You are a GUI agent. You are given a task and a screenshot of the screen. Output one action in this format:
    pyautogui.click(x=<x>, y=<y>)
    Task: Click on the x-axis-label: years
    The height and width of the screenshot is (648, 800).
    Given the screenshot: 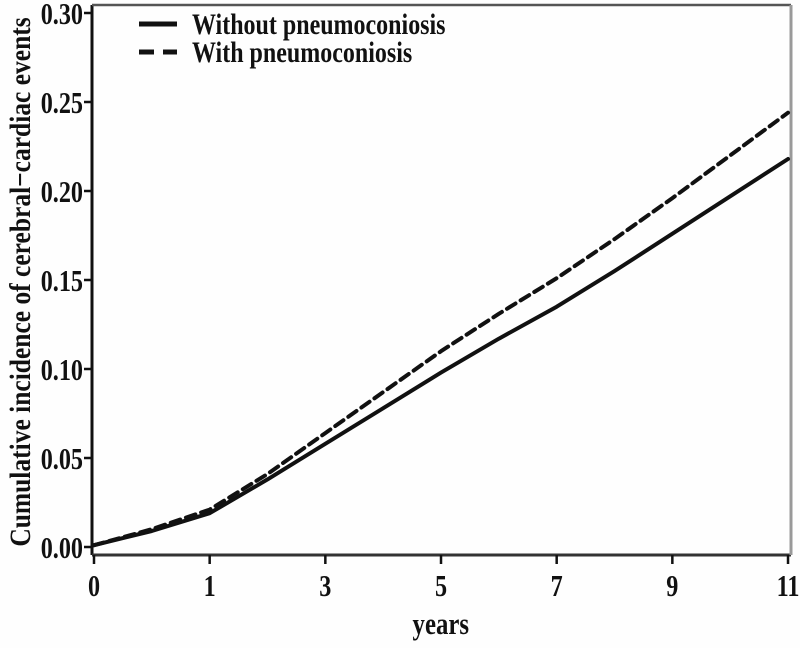 What is the action you would take?
    pyautogui.click(x=441, y=624)
    